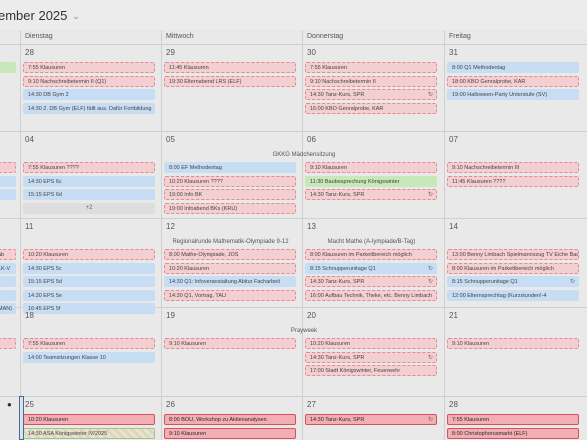 The height and width of the screenshot is (440, 587). Describe the element at coordinates (89, 194) in the screenshot. I see `calendar-event: 15:15 EPS 6d` at that location.